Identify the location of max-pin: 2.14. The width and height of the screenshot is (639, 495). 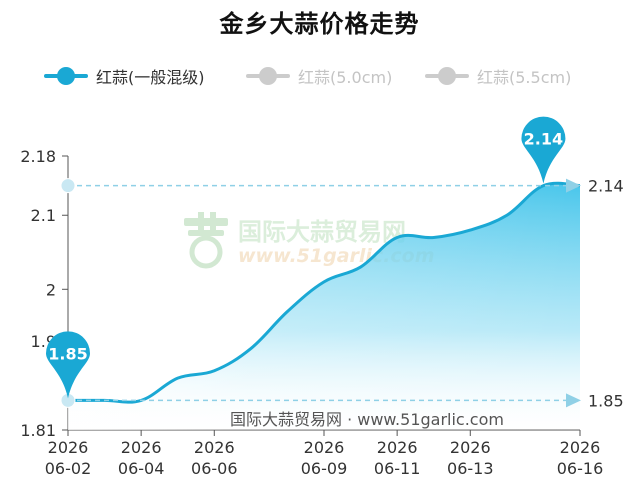
(543, 150).